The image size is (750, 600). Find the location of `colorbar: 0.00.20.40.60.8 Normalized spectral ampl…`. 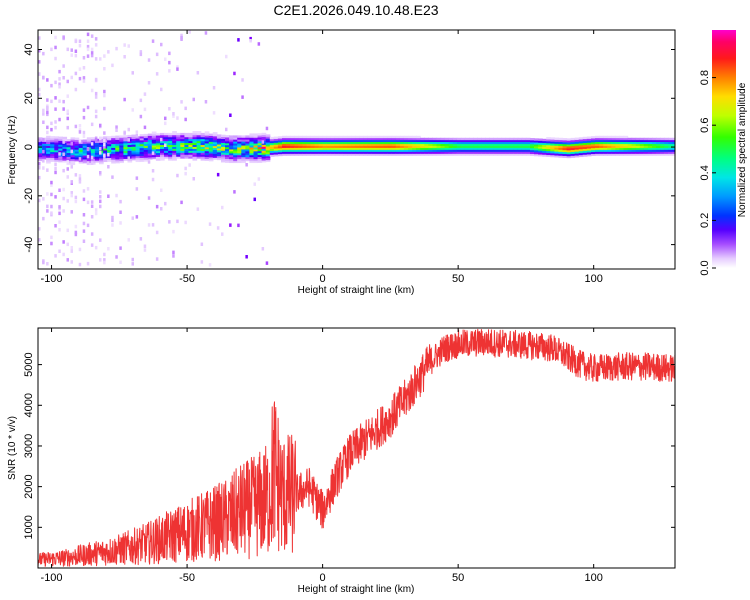

colorbar: 0.00.20.40.60.8 Normalized spectral ampl… is located at coordinates (723, 153).